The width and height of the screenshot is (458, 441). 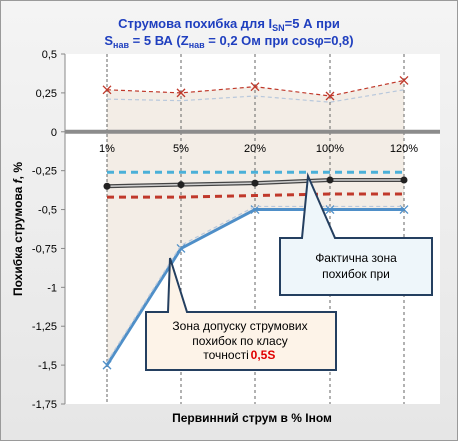 What do you see at coordinates (44, 405) in the screenshot?
I see `y-tick-label: -1,75` at bounding box center [44, 405].